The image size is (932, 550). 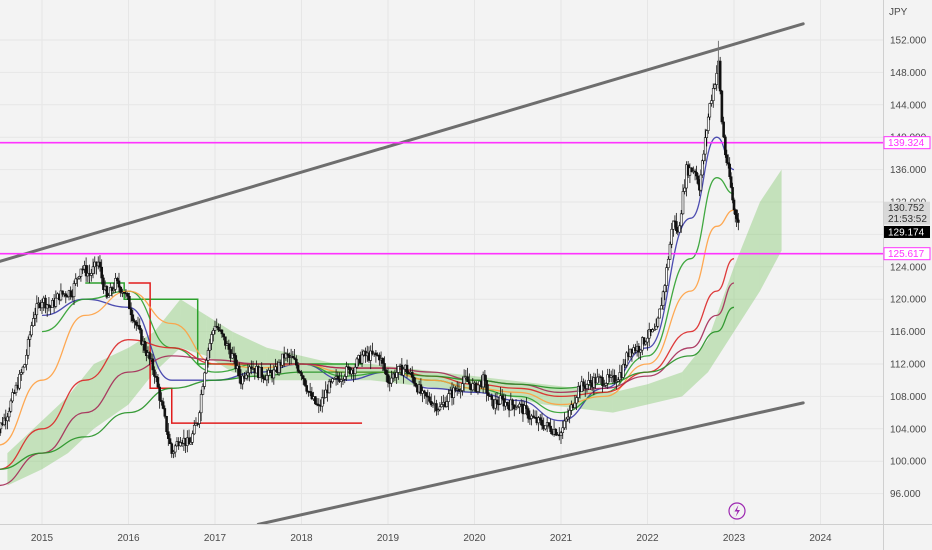 What do you see at coordinates (474, 538) in the screenshot?
I see `x-tick-label: 2020` at bounding box center [474, 538].